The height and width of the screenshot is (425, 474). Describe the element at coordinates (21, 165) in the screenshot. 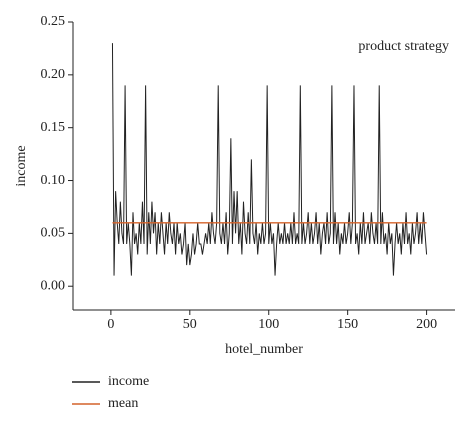

I see `y-axis-label: income` at that location.